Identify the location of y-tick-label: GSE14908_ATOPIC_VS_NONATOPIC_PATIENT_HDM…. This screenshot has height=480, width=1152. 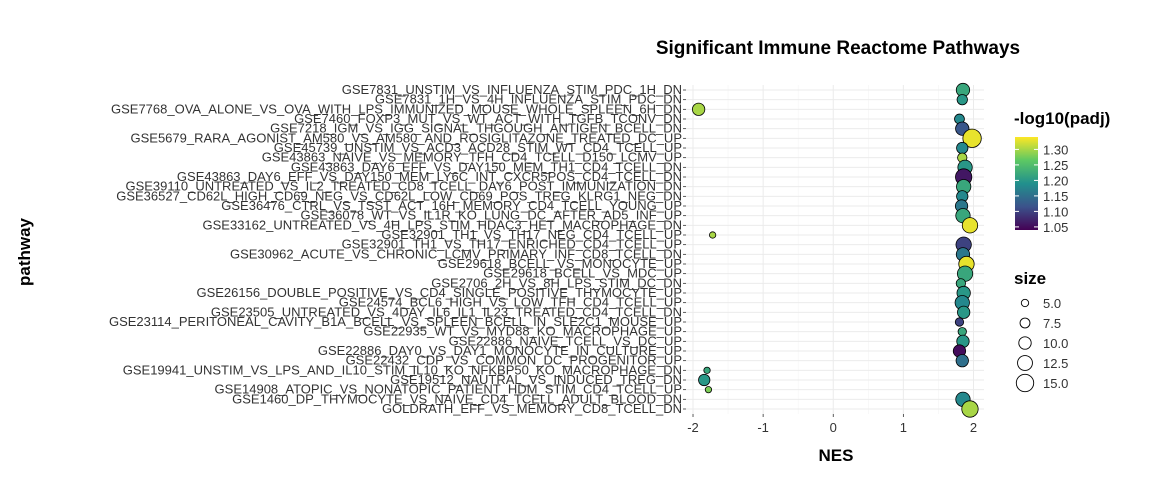
(448, 389).